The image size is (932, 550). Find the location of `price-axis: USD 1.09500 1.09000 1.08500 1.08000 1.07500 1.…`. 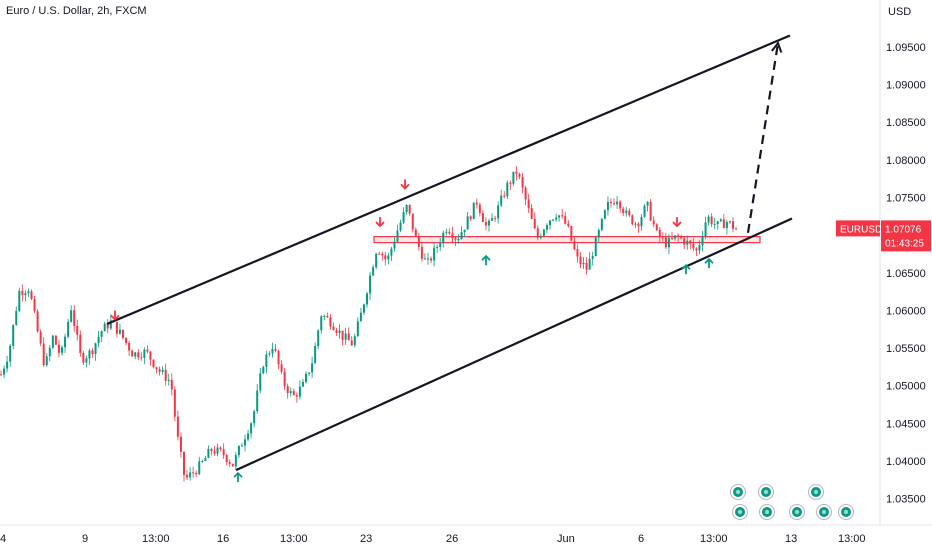

price-axis: USD 1.09500 1.09000 1.08500 1.08000 1.07500 1.… is located at coordinates (906, 256).